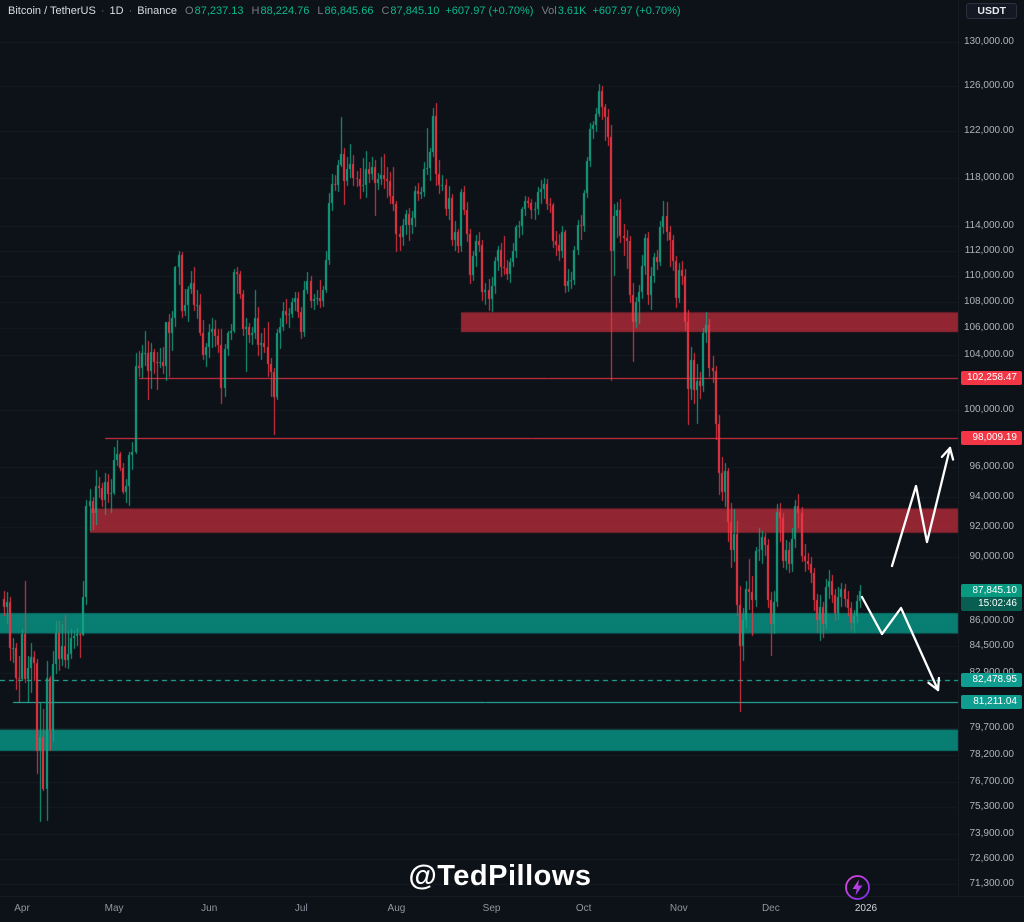 This screenshot has height=922, width=1024. What do you see at coordinates (114, 908) in the screenshot?
I see `time-axis-label: May` at bounding box center [114, 908].